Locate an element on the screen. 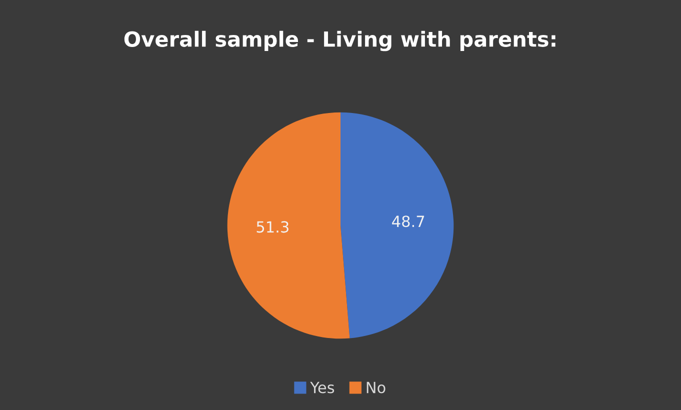 The image size is (681, 410). data-label: 51.3 is located at coordinates (272, 227).